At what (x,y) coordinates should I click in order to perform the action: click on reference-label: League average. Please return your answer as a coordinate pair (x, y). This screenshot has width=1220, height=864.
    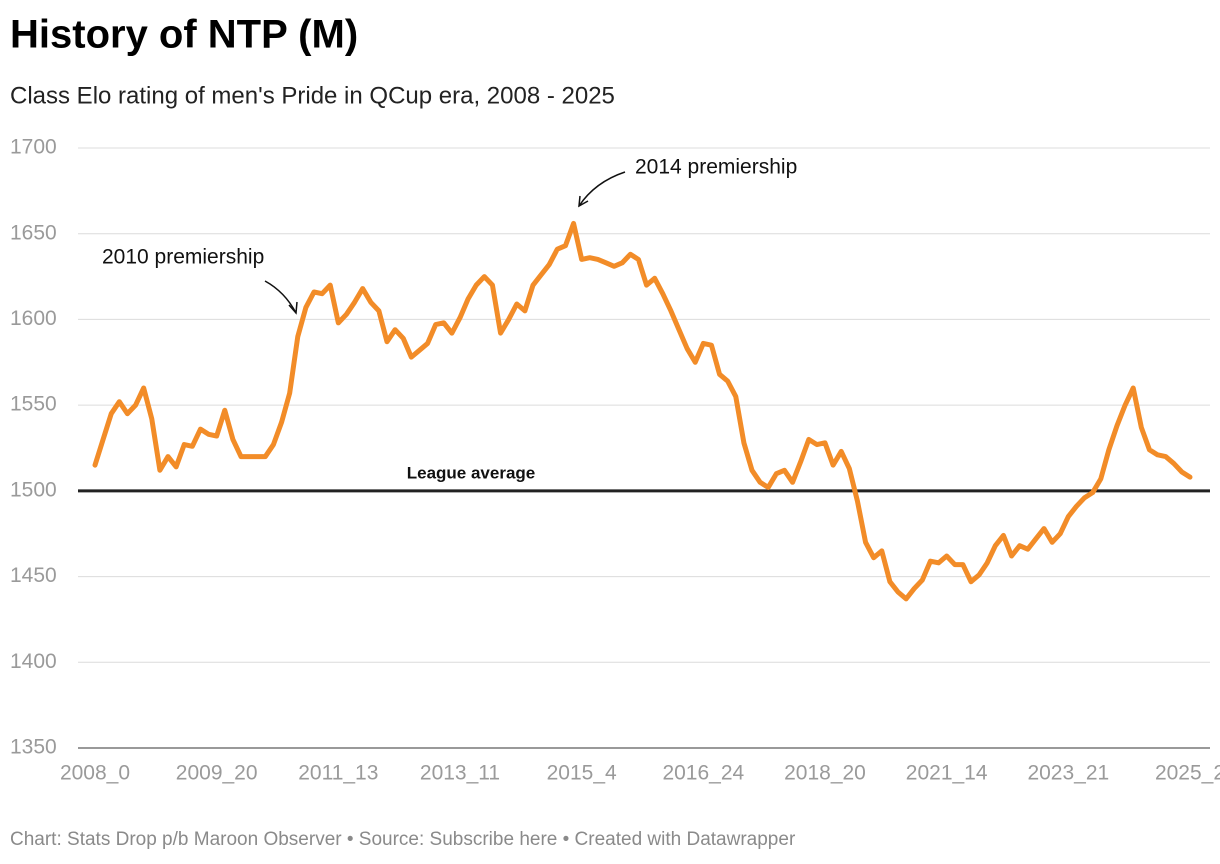
    Looking at the image, I should click on (471, 472).